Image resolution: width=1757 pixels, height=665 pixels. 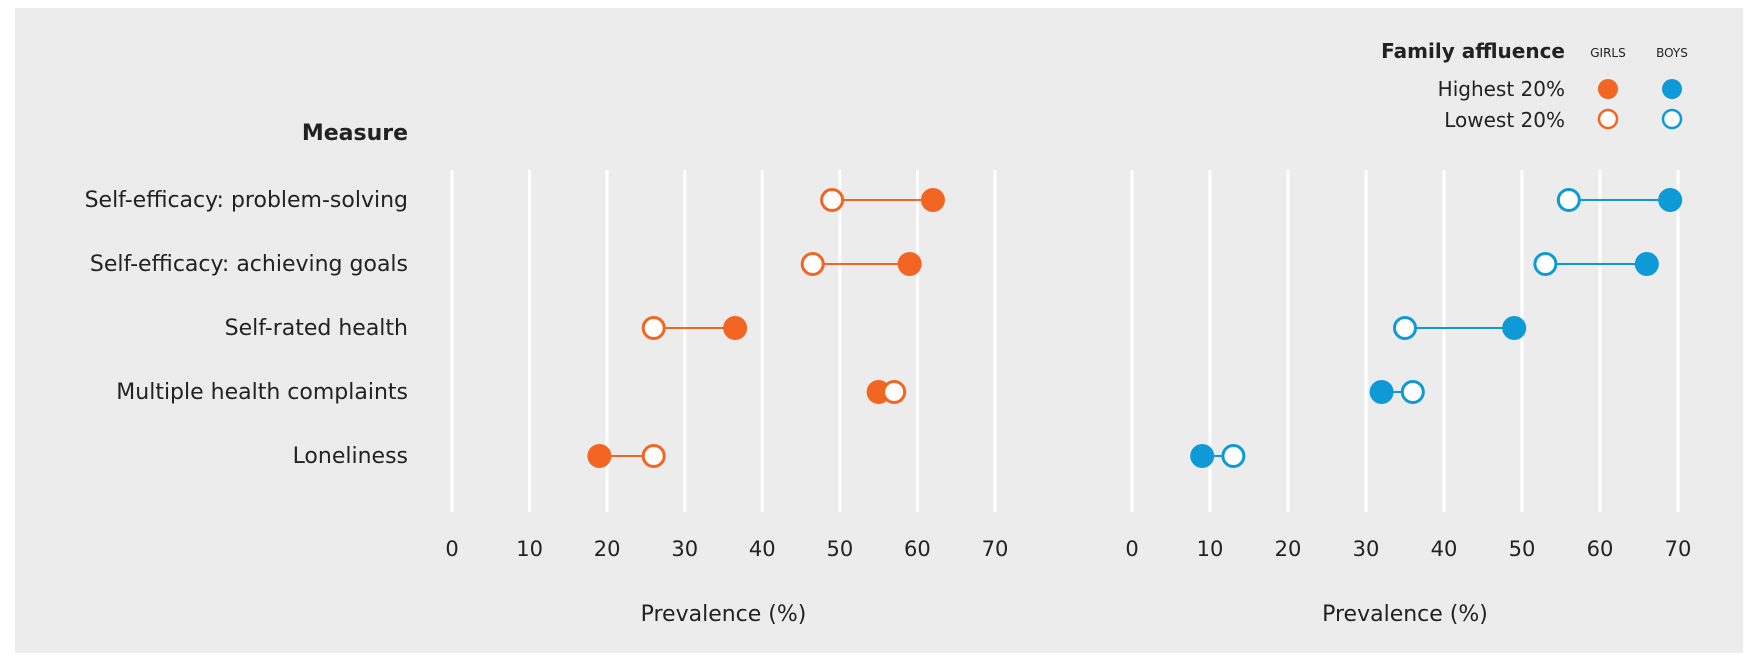 I want to click on legend-column-boys: BOYS, so click(x=1672, y=53).